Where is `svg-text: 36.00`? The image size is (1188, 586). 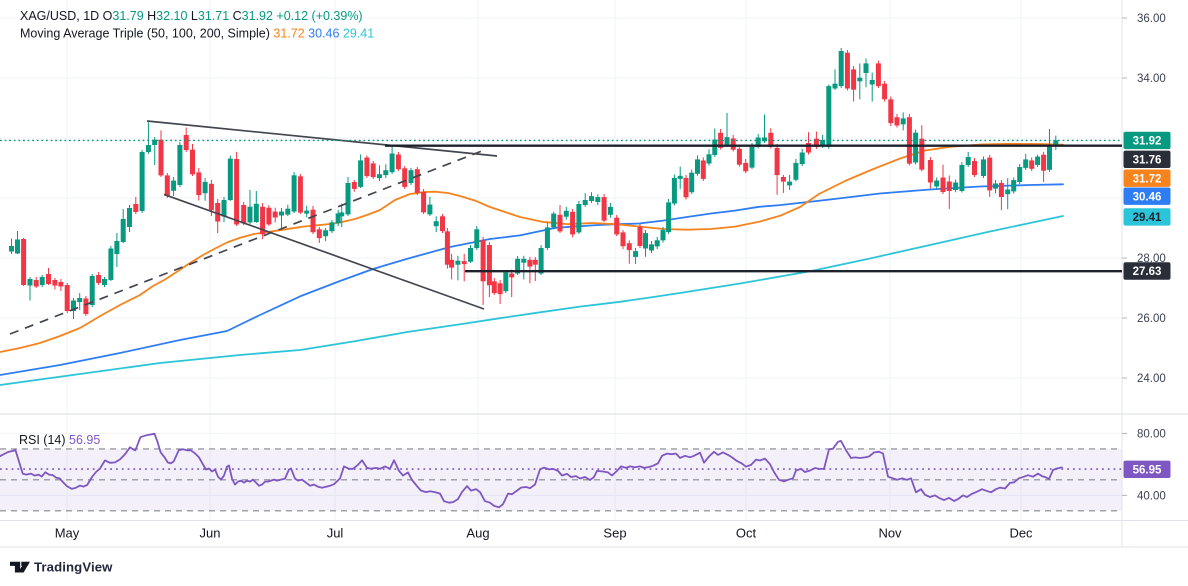
svg-text: 36.00 is located at coordinates (1151, 19).